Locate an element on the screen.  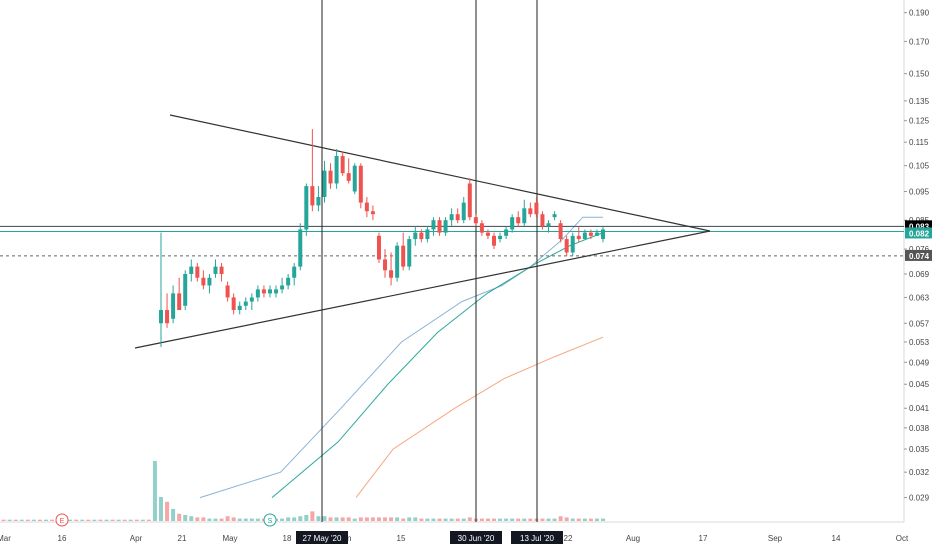
sma150-line is located at coordinates (479, 417).